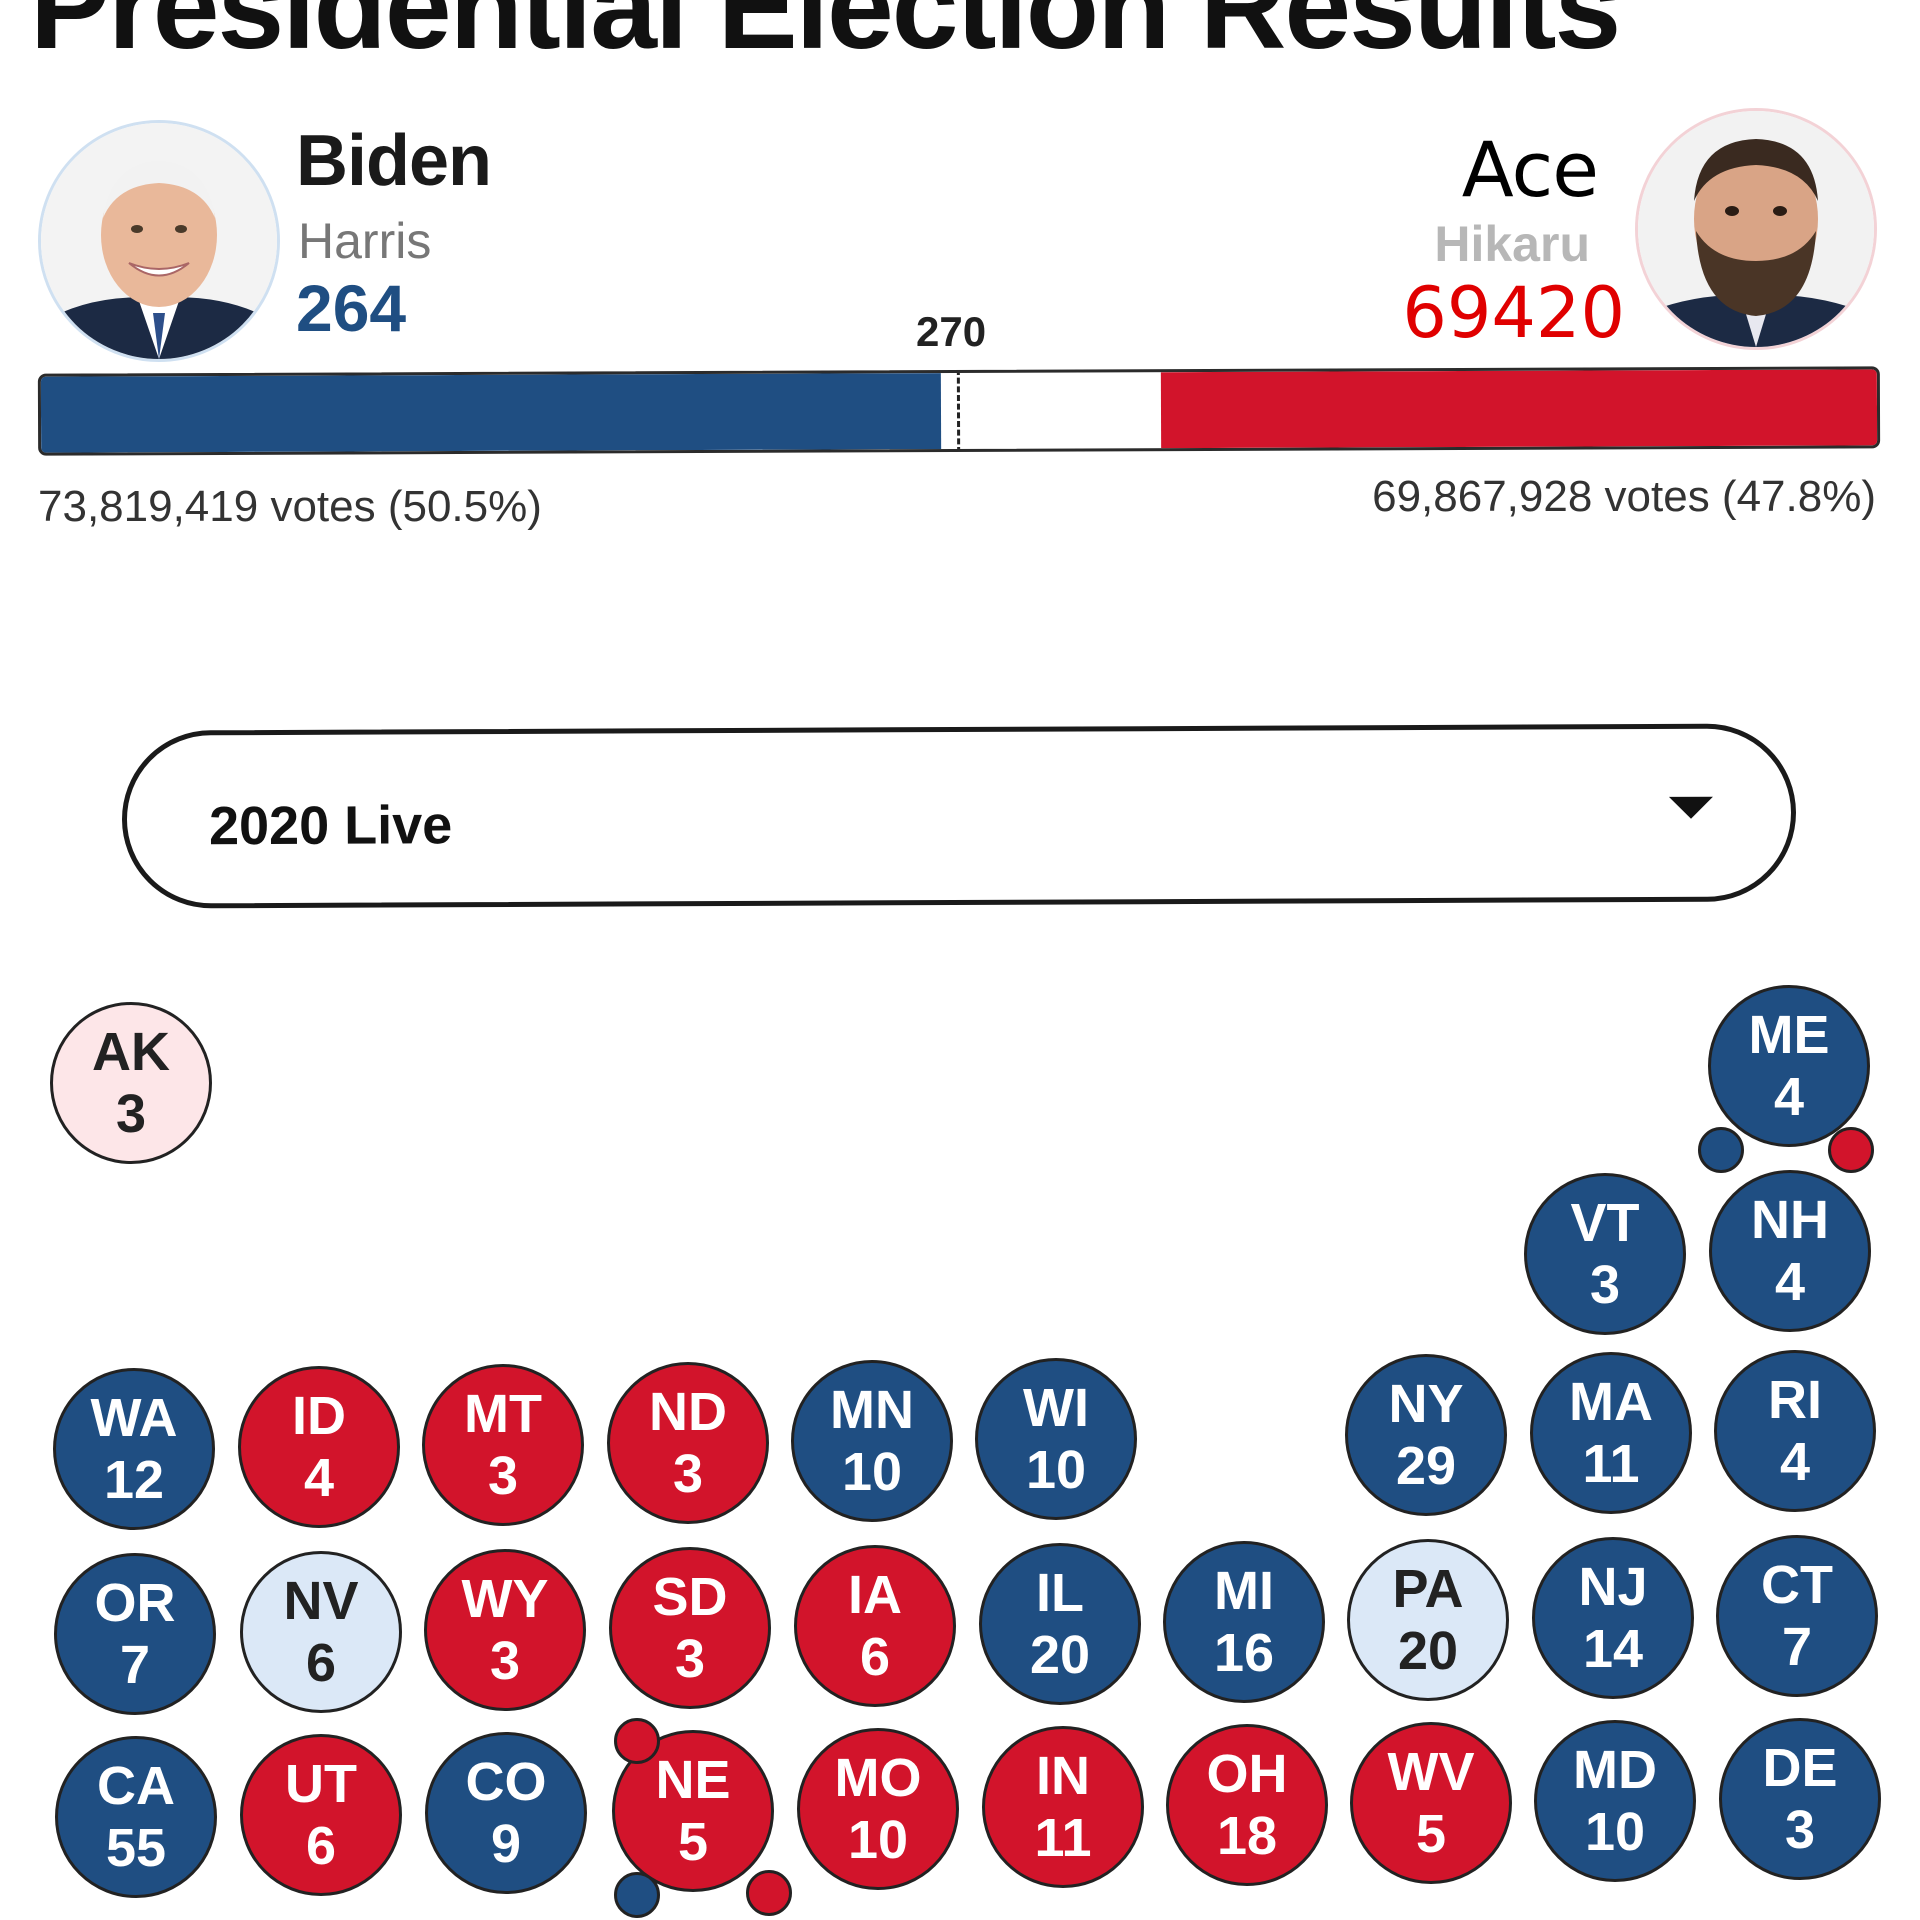 Image resolution: width=1920 pixels, height=1920 pixels. Describe the element at coordinates (135, 1603) in the screenshot. I see `state-abbr: OR` at that location.